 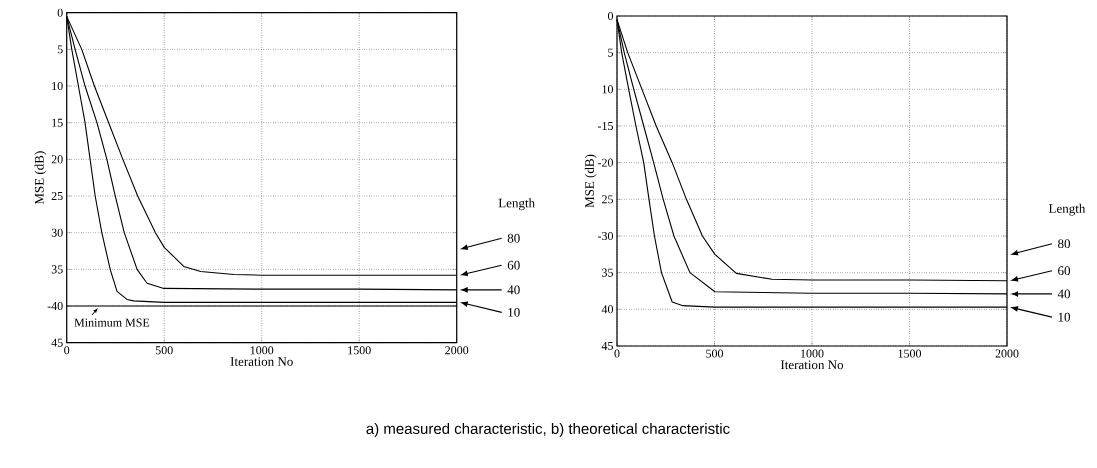 What do you see at coordinates (548, 430) in the screenshot?
I see `text: a) measured characteristic, b) theoretical characteristic` at bounding box center [548, 430].